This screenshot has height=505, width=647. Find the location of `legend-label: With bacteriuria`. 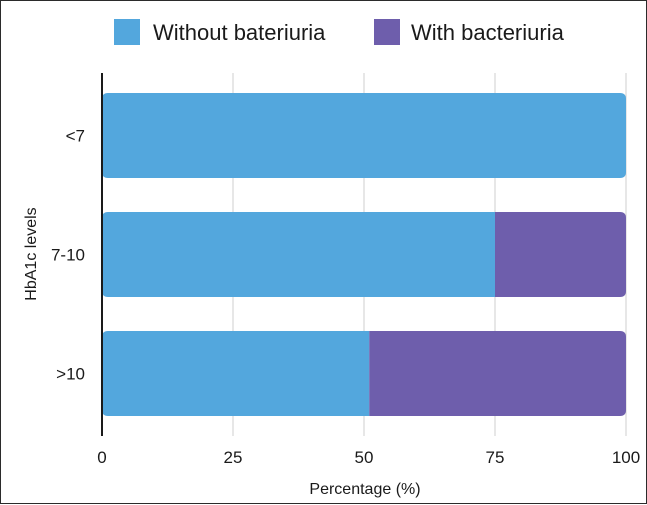

legend-label: With bacteriuria is located at coordinates (488, 32).